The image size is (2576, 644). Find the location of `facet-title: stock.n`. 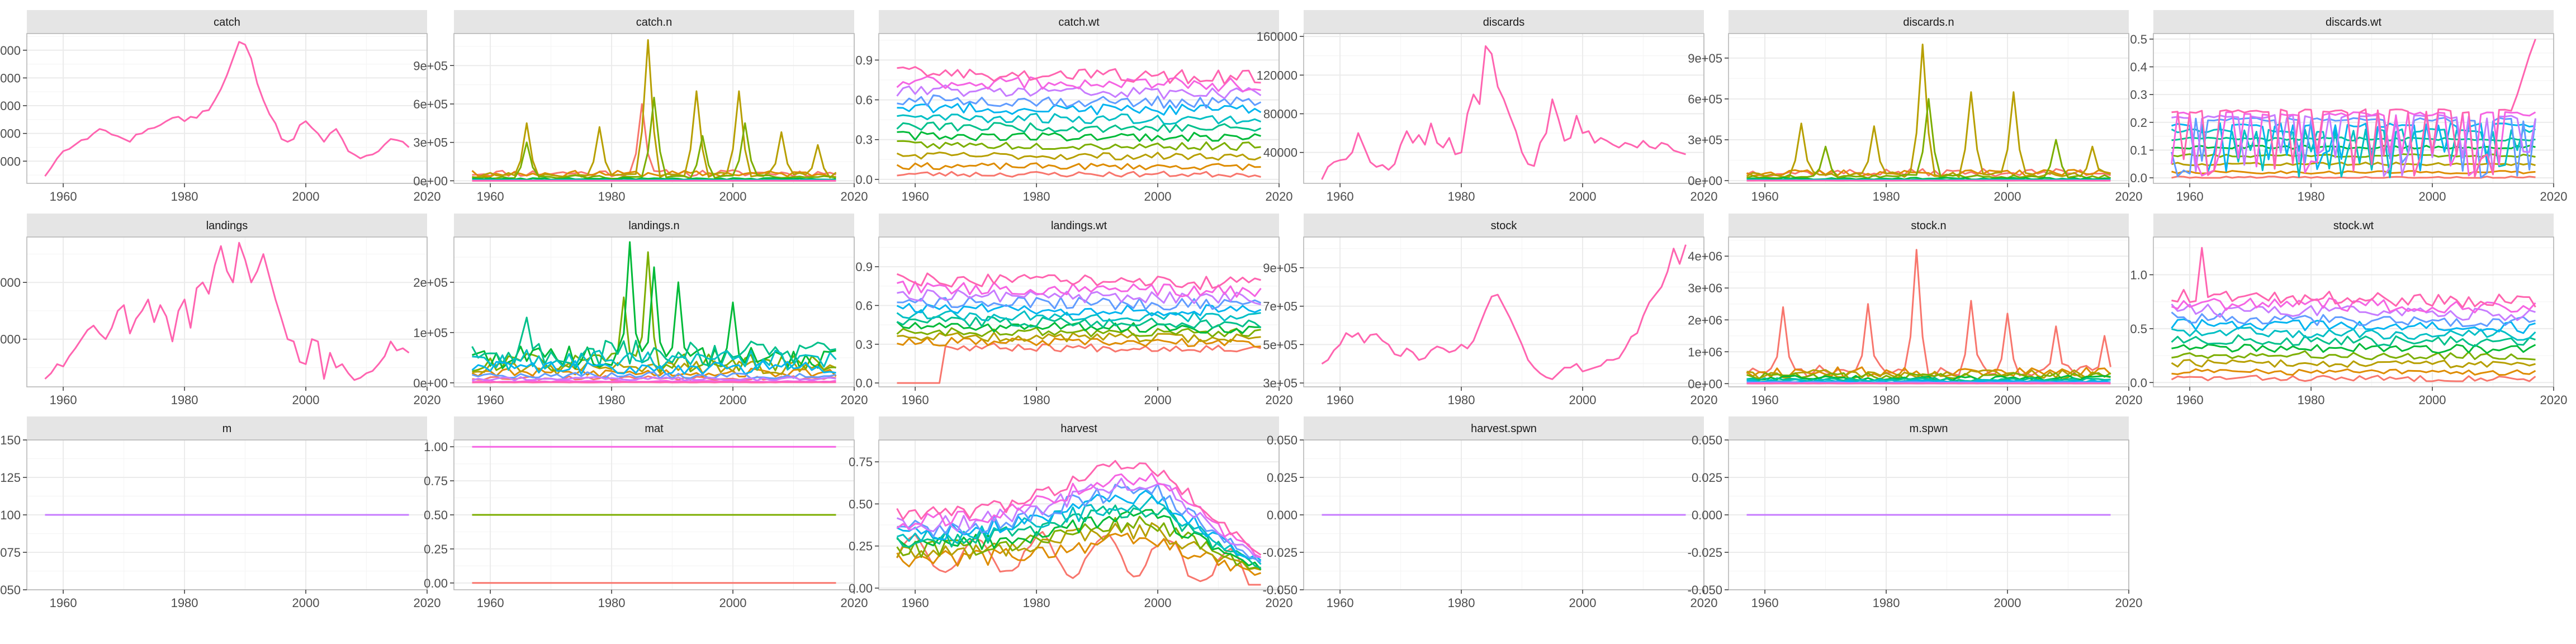

facet-title: stock.n is located at coordinates (1928, 226).